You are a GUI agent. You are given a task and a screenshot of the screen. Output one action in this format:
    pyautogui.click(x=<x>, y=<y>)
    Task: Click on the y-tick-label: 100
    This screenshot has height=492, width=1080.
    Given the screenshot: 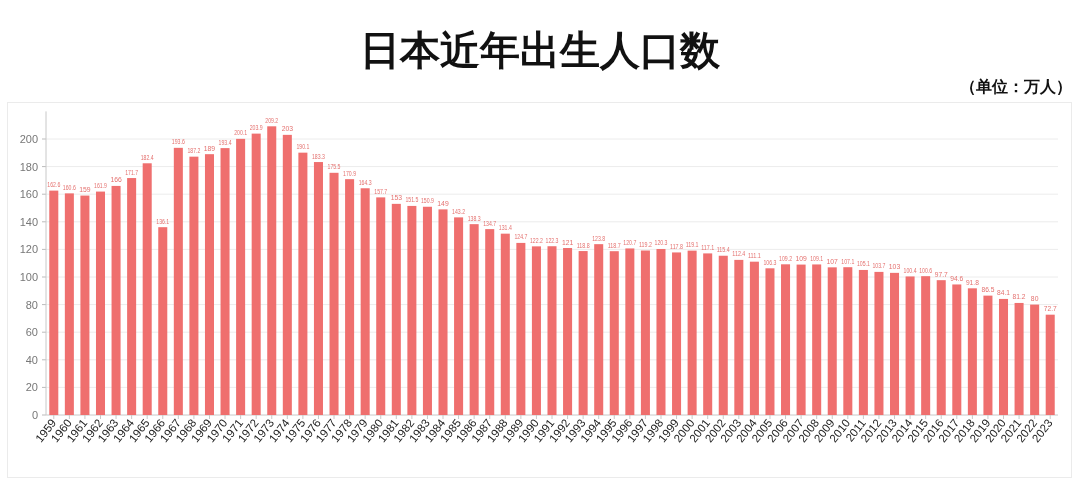 What is the action you would take?
    pyautogui.click(x=28, y=277)
    